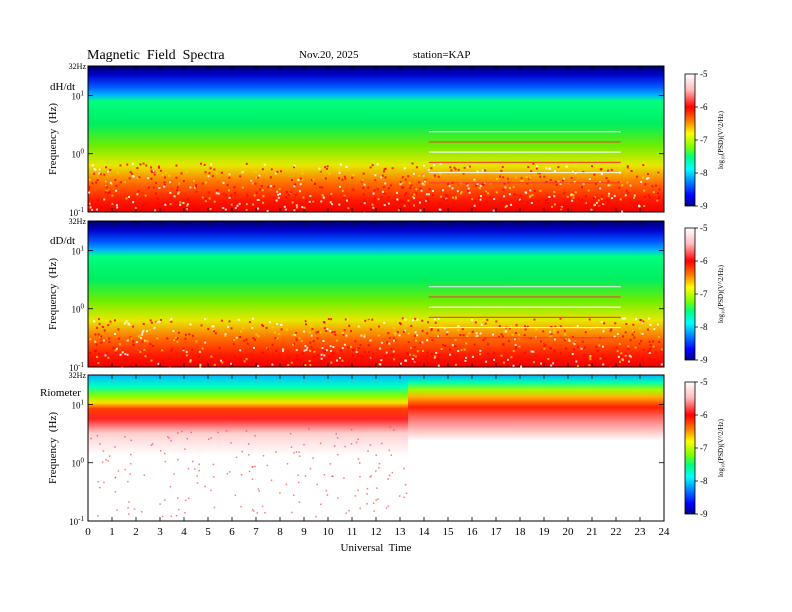 This screenshot has height=612, width=792. What do you see at coordinates (78, 375) in the screenshot?
I see `y-top-label: 32Hz` at bounding box center [78, 375].